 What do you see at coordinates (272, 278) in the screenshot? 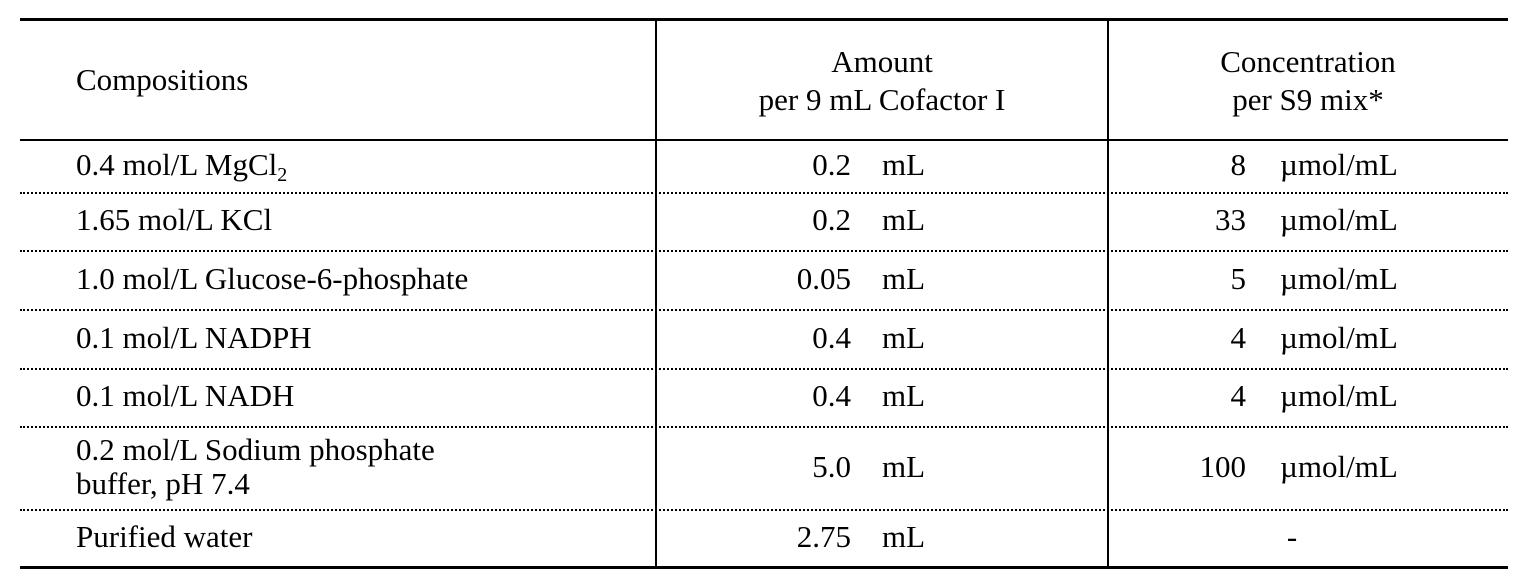
I see `composition: 1.0 mol/L Glucose-6-phosphate` at bounding box center [272, 278].